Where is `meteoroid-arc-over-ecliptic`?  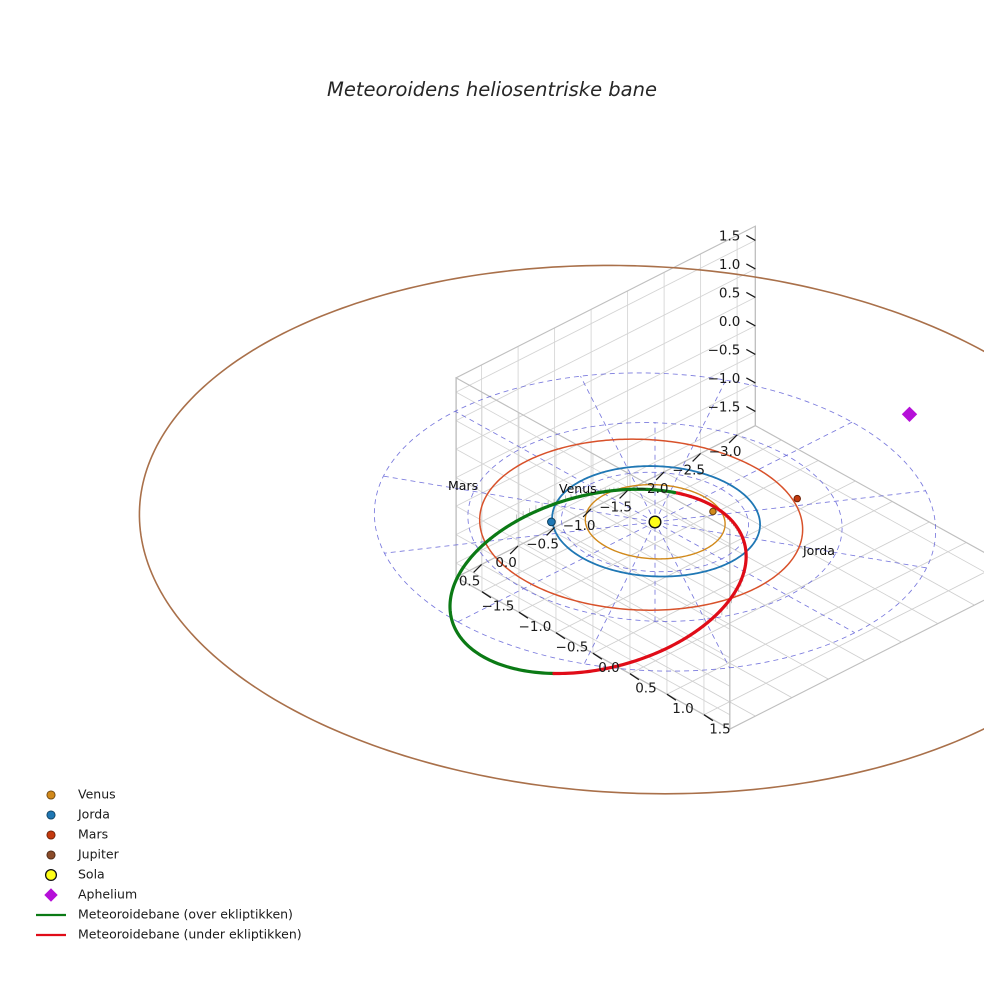
meteoroid-arc-over-ecliptic is located at coordinates (562, 581).